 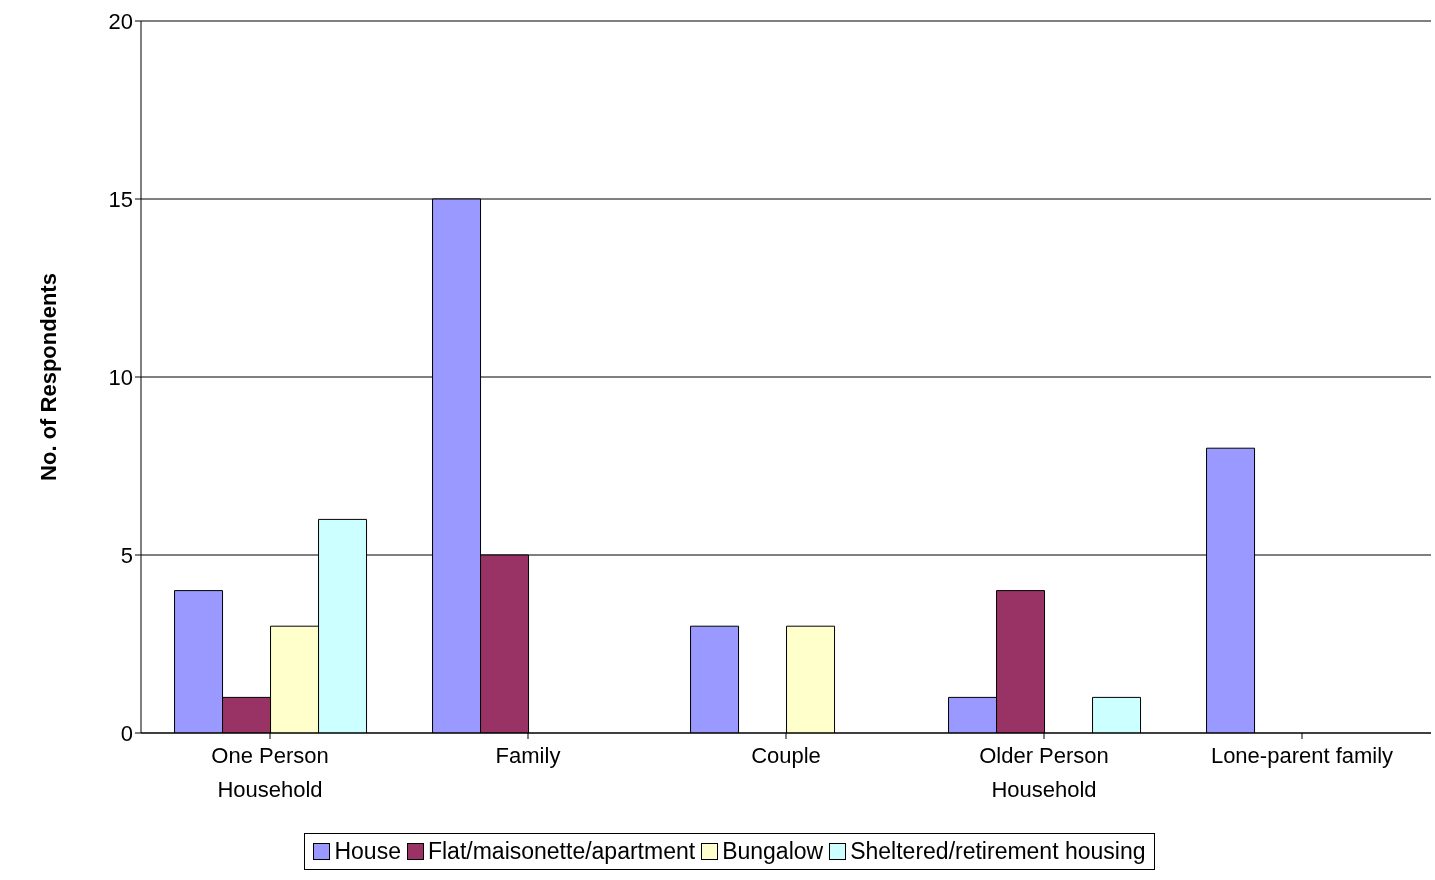 I want to click on y-tick-label: 5, so click(x=126, y=555).